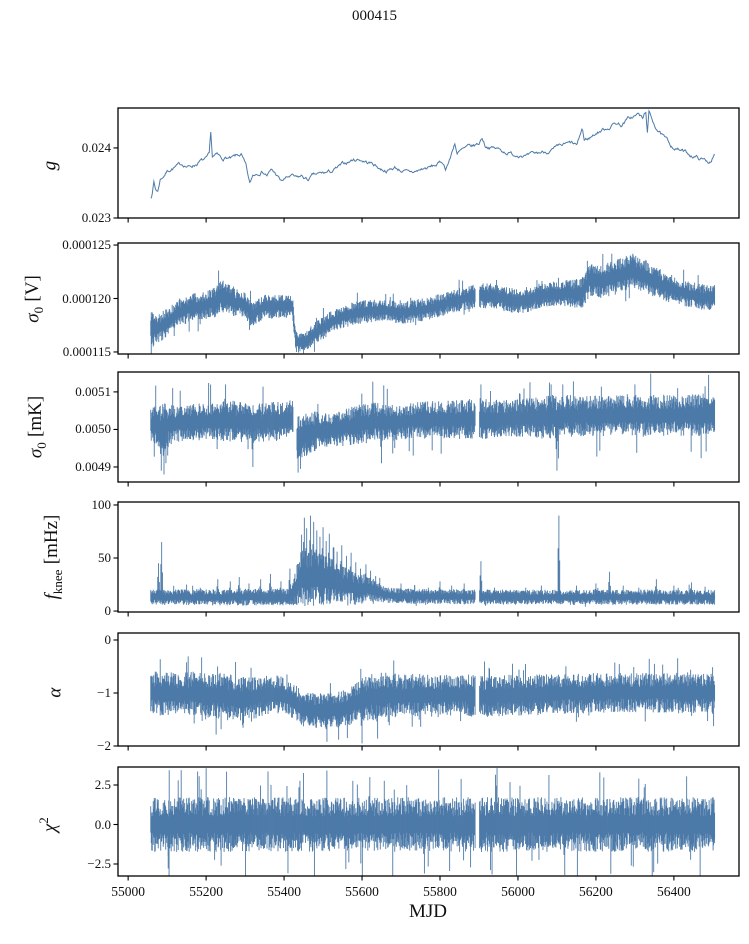 The image size is (749, 944). What do you see at coordinates (55, 692) in the screenshot?
I see `y-axis-label-alpha: α` at bounding box center [55, 692].